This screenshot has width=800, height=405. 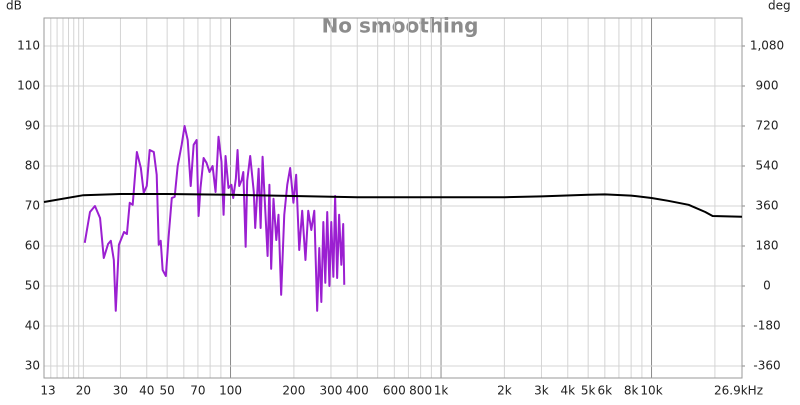 I want to click on x-tick-label: 2k, so click(x=504, y=391).